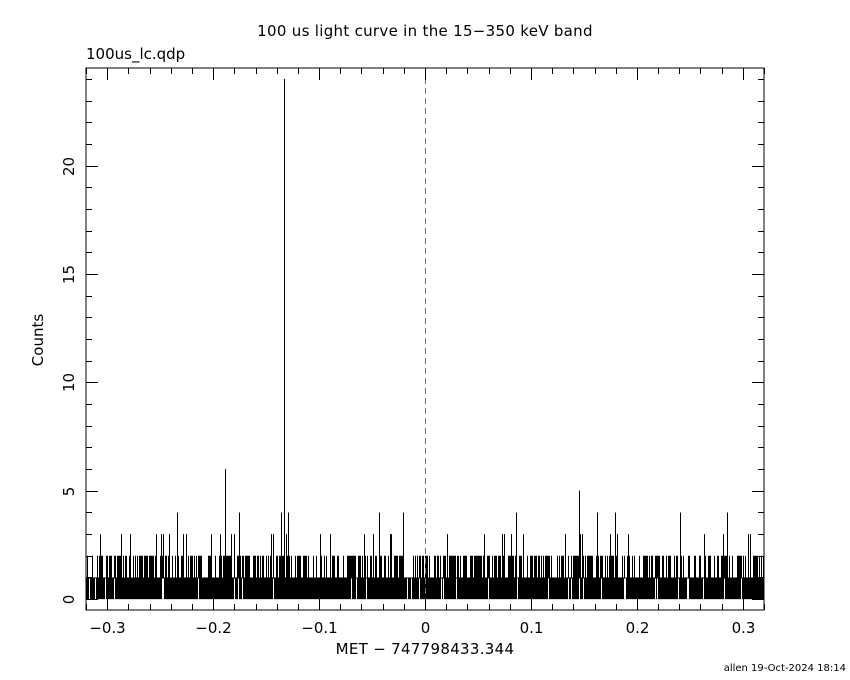  Describe the element at coordinates (69, 492) in the screenshot. I see `y-tick-label: 5` at that location.